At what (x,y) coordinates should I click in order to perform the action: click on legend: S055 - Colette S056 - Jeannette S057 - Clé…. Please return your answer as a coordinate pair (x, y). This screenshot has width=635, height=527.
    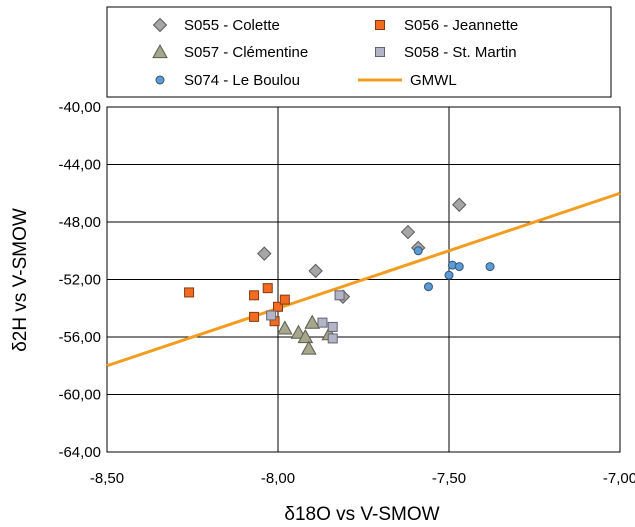
    Looking at the image, I should click on (359, 52).